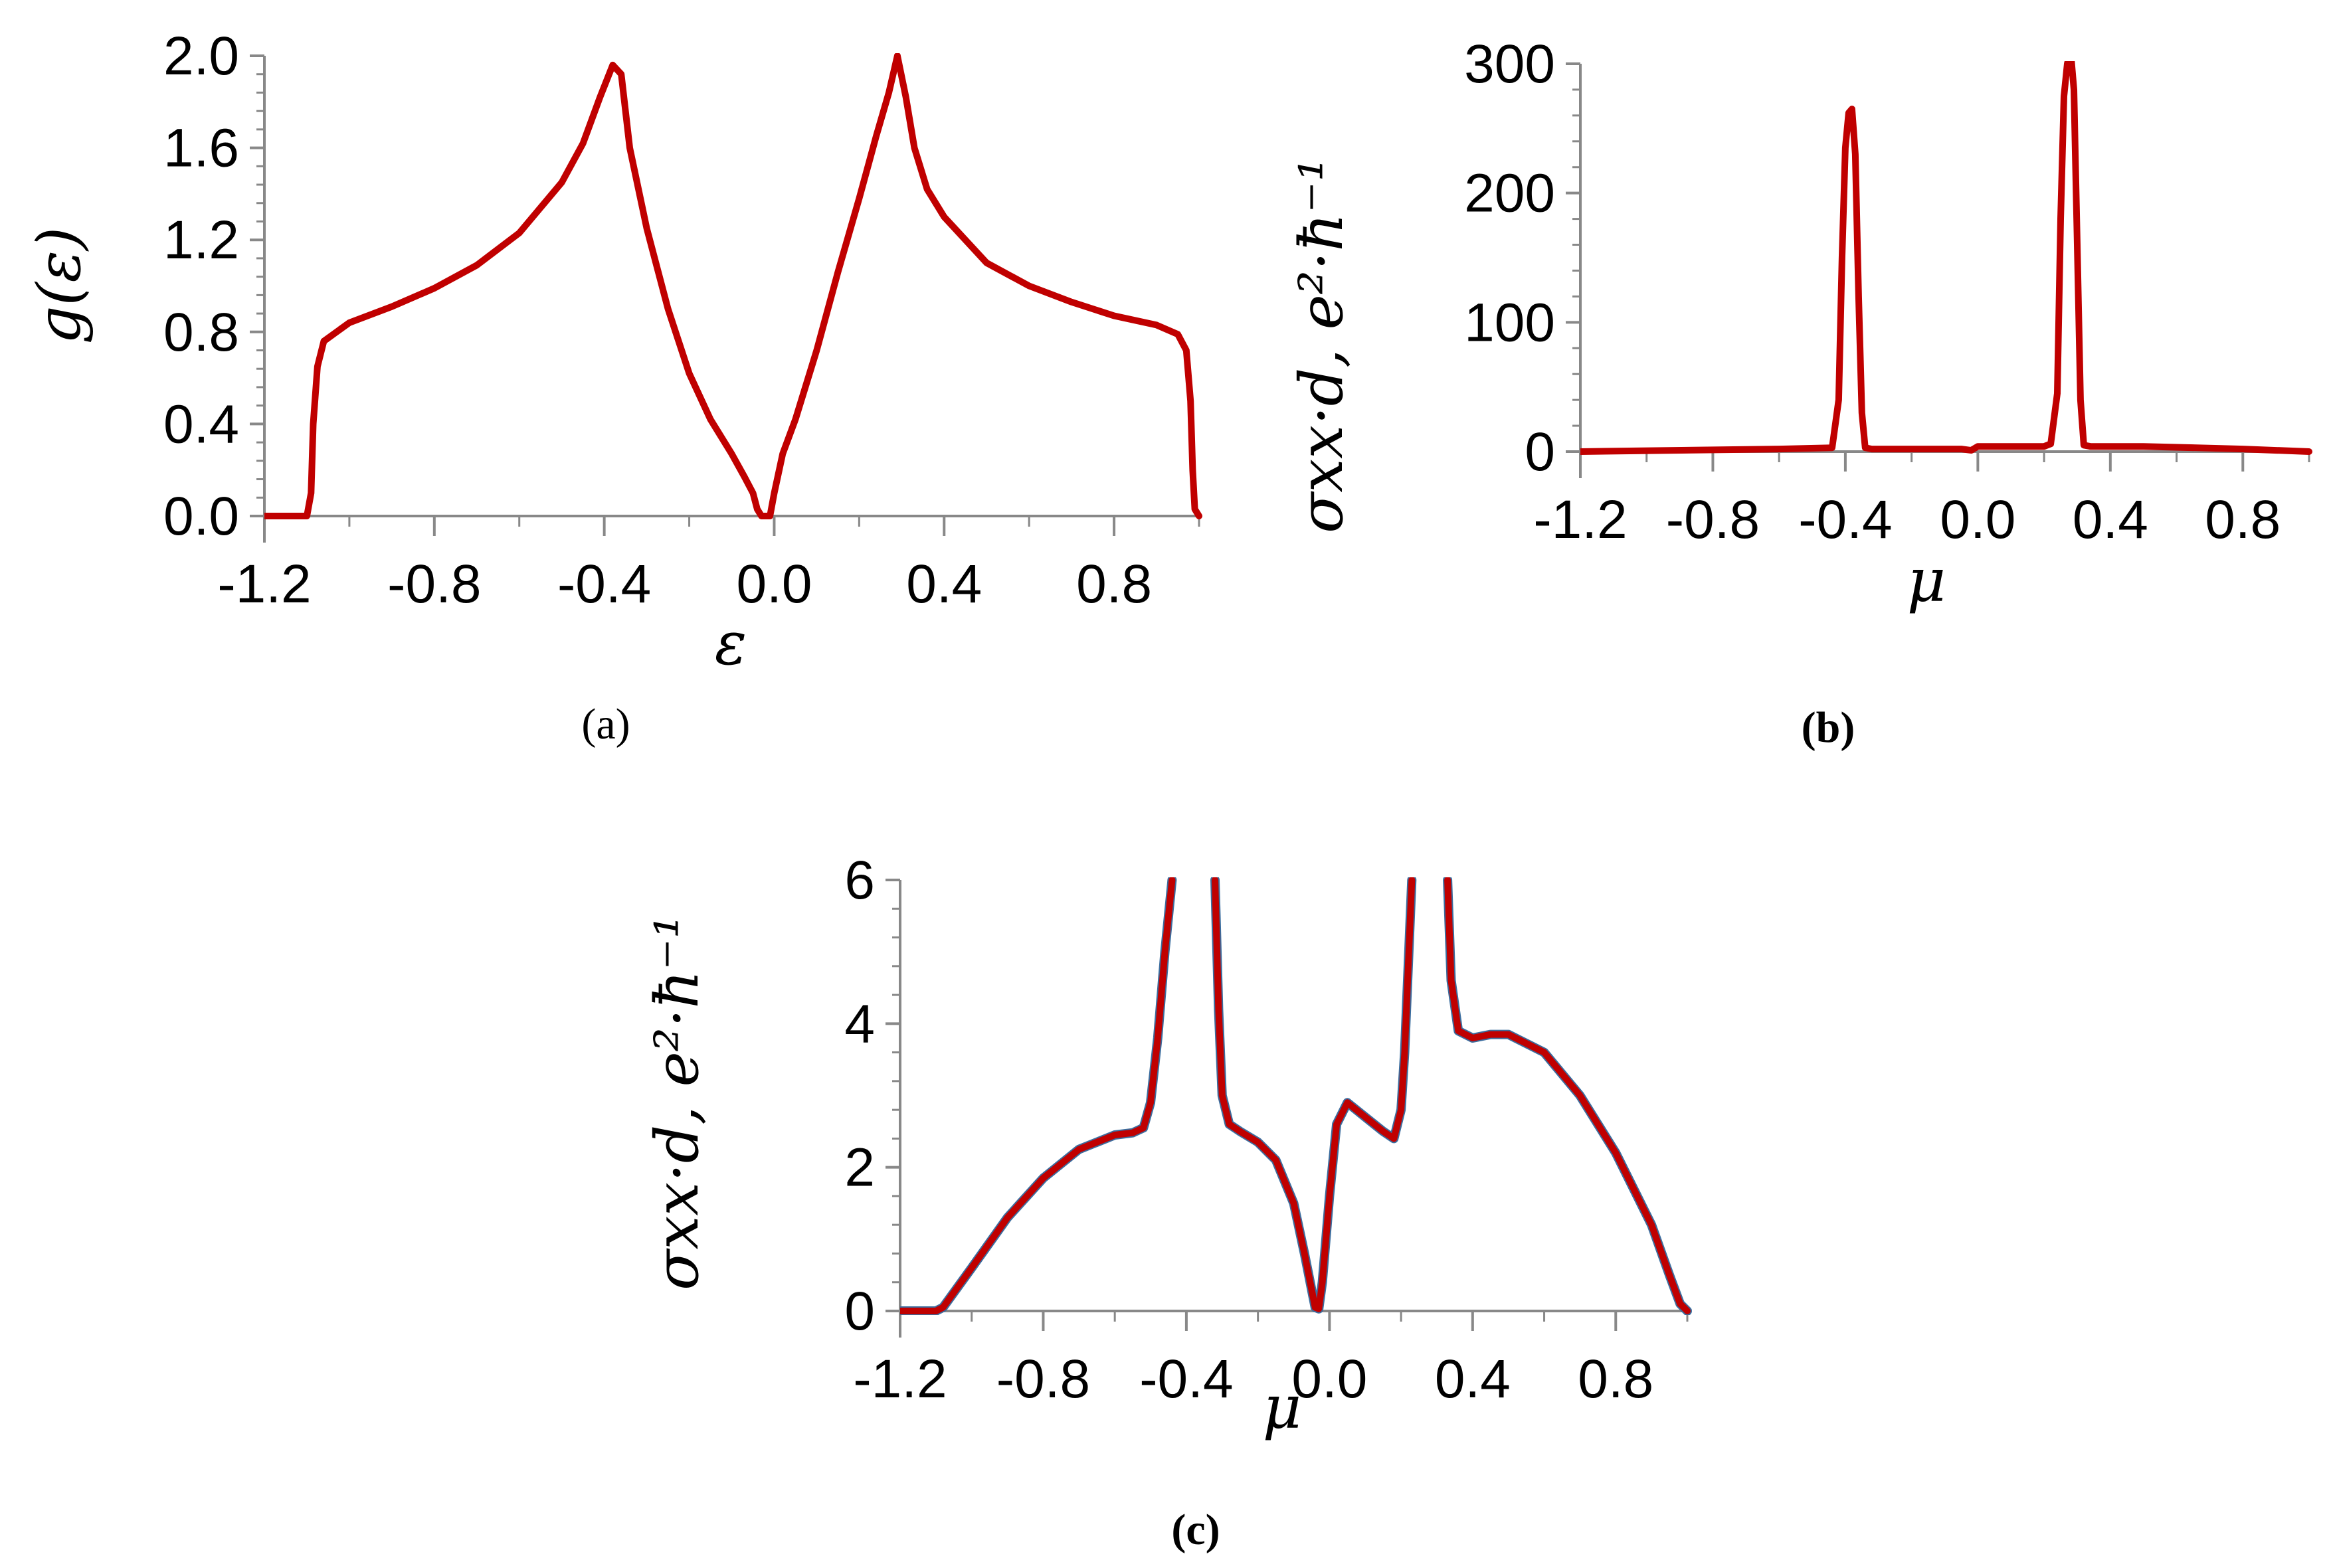 Image resolution: width=2331 pixels, height=1568 pixels. What do you see at coordinates (731, 644) in the screenshot?
I see `panel-a-x-axis-label: ε` at bounding box center [731, 644].